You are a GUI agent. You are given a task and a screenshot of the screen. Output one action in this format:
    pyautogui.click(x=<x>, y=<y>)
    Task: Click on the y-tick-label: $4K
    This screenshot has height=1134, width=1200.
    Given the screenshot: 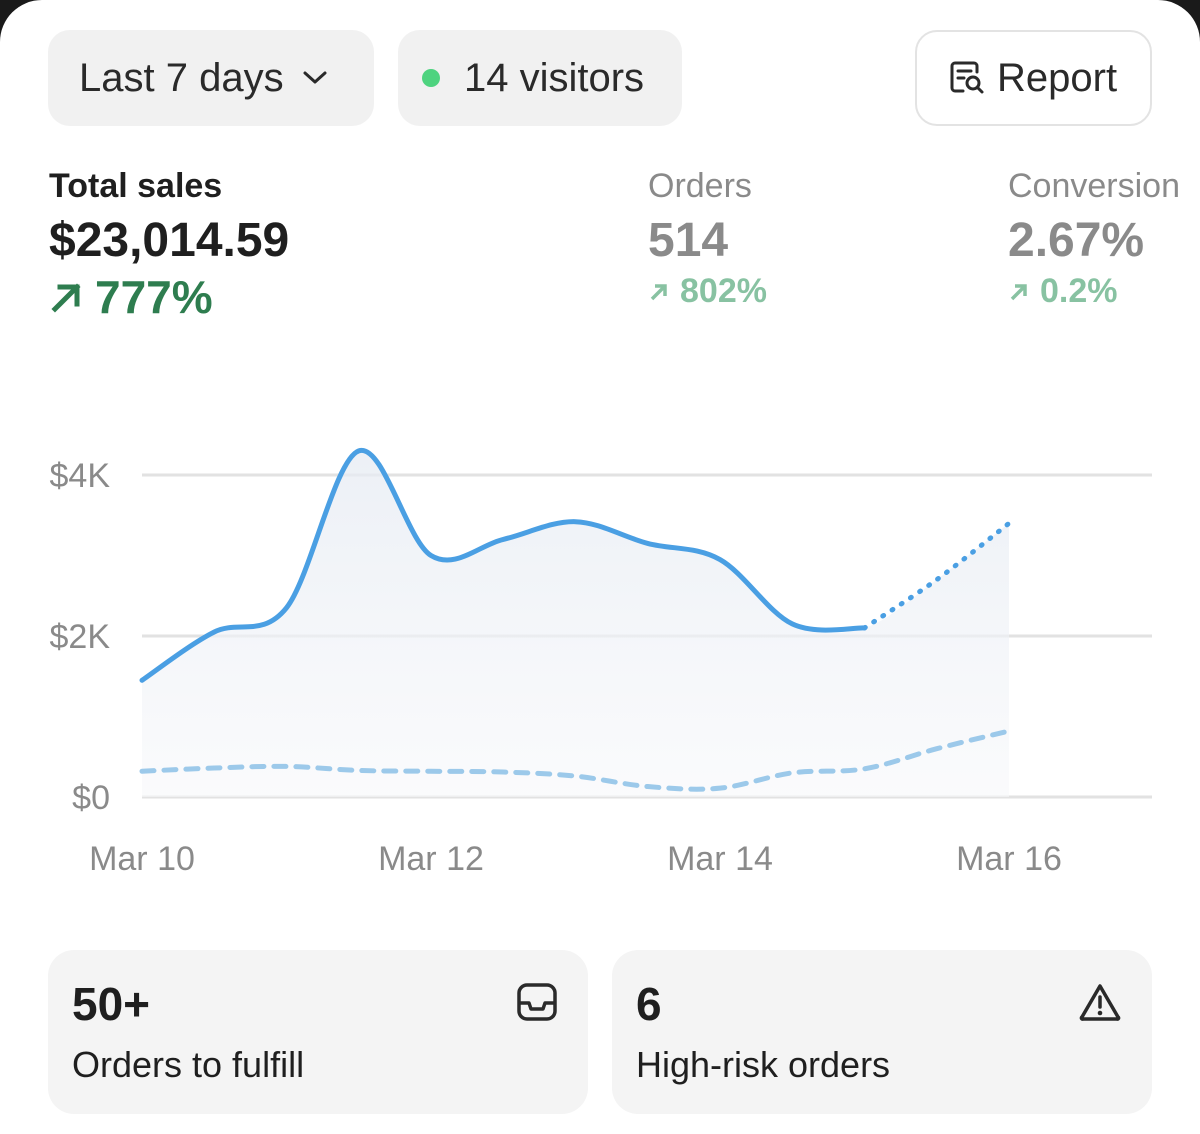 What is the action you would take?
    pyautogui.click(x=80, y=476)
    